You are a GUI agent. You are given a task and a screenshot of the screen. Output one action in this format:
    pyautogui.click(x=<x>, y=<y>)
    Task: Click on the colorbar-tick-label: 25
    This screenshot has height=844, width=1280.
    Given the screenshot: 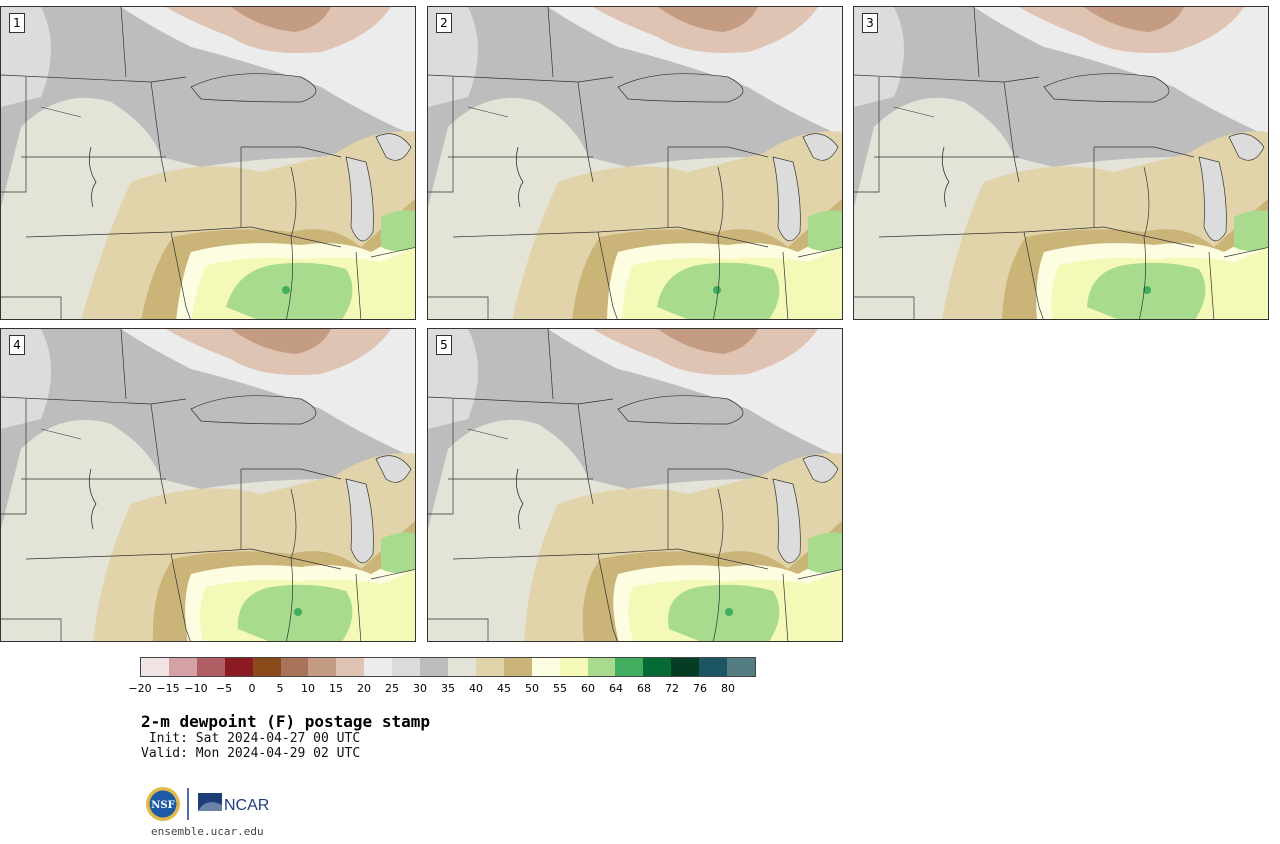 What is the action you would take?
    pyautogui.click(x=392, y=688)
    